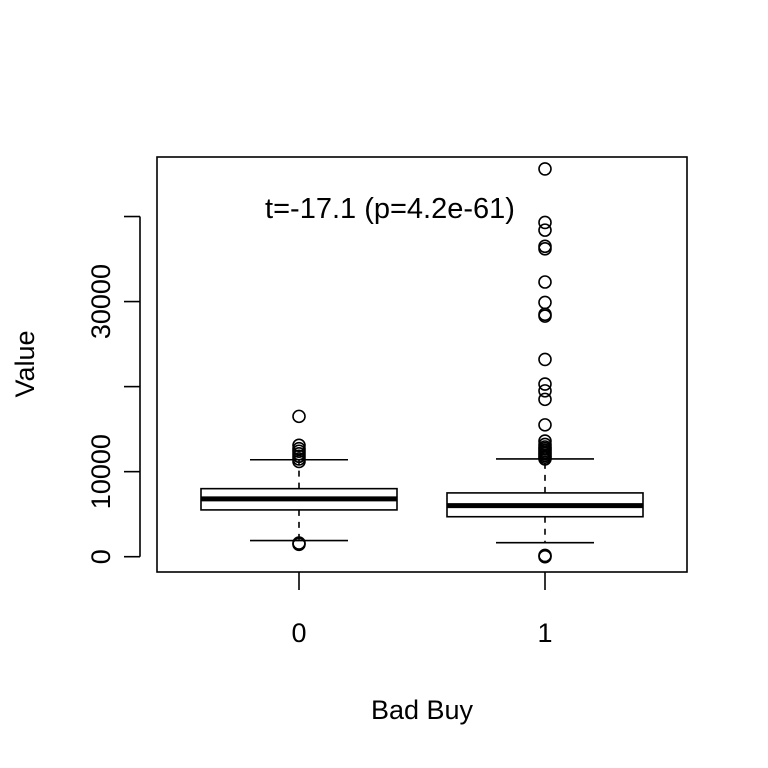 Image resolution: width=768 pixels, height=768 pixels. Describe the element at coordinates (422, 710) in the screenshot. I see `x-axis-title: Bad Buy` at that location.